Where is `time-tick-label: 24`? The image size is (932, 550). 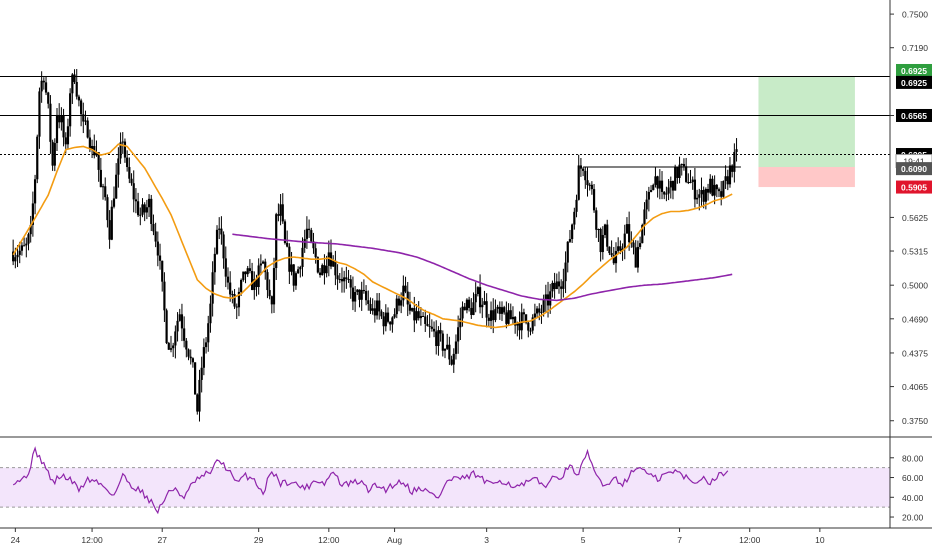 time-tick-label: 24 is located at coordinates (16, 540).